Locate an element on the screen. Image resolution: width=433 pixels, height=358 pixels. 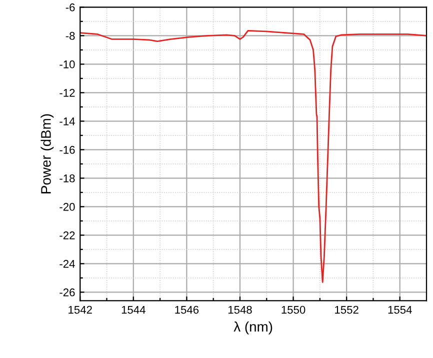
x-tick-label: 1554 is located at coordinates (400, 310).